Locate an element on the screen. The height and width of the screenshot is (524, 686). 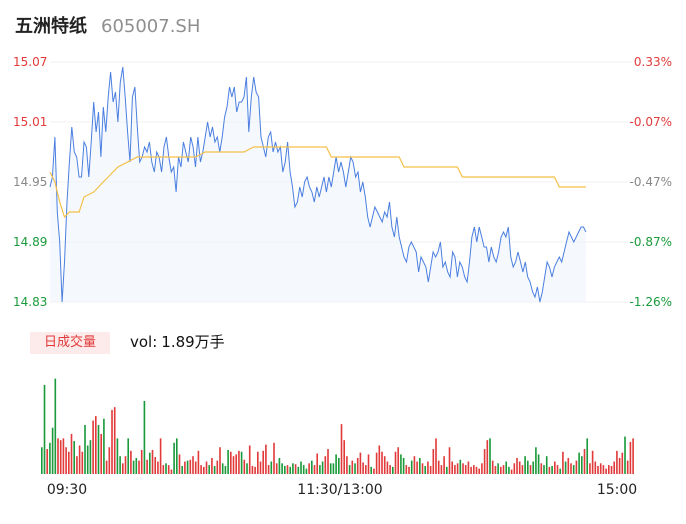
price-tick-label: 14.83 is located at coordinates (30, 302).